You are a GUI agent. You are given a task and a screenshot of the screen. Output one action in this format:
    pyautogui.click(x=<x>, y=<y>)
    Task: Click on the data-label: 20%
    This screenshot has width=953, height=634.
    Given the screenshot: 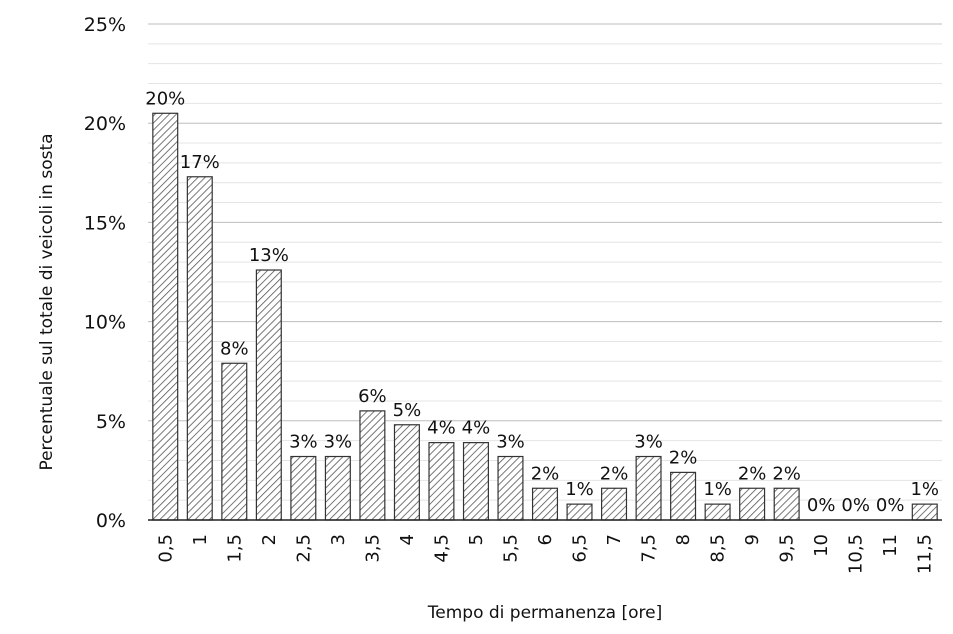 What is the action you would take?
    pyautogui.click(x=165, y=98)
    